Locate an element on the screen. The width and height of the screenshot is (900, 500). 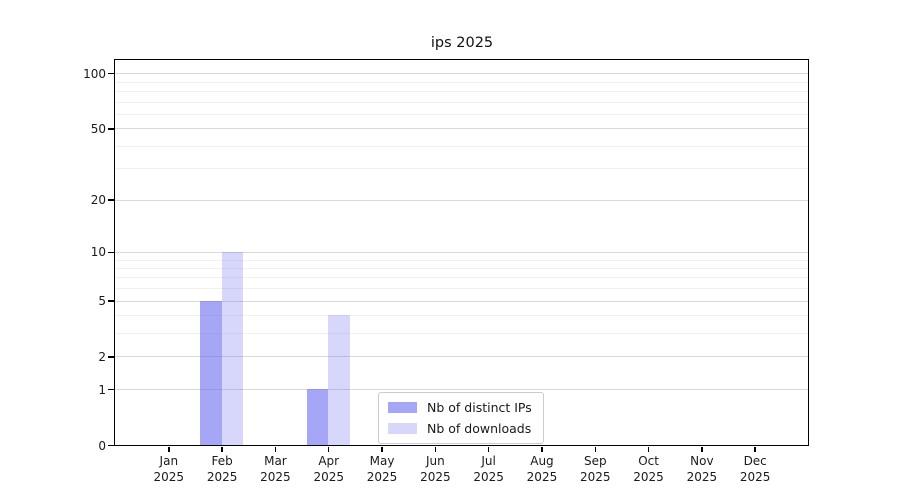
legend-label-distinct-ips: Nb of distinct IPs is located at coordinates (479, 407).